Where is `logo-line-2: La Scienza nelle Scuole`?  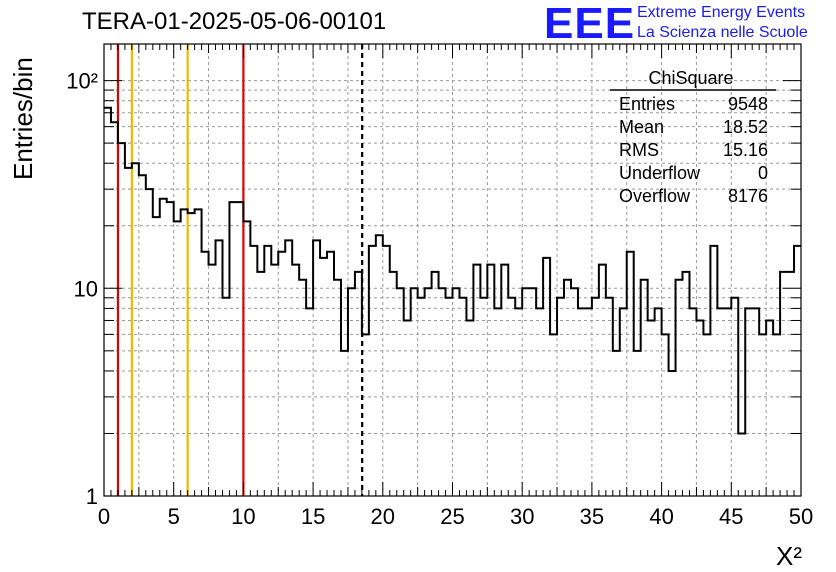
logo-line-2: La Scienza nelle Scuole is located at coordinates (722, 32).